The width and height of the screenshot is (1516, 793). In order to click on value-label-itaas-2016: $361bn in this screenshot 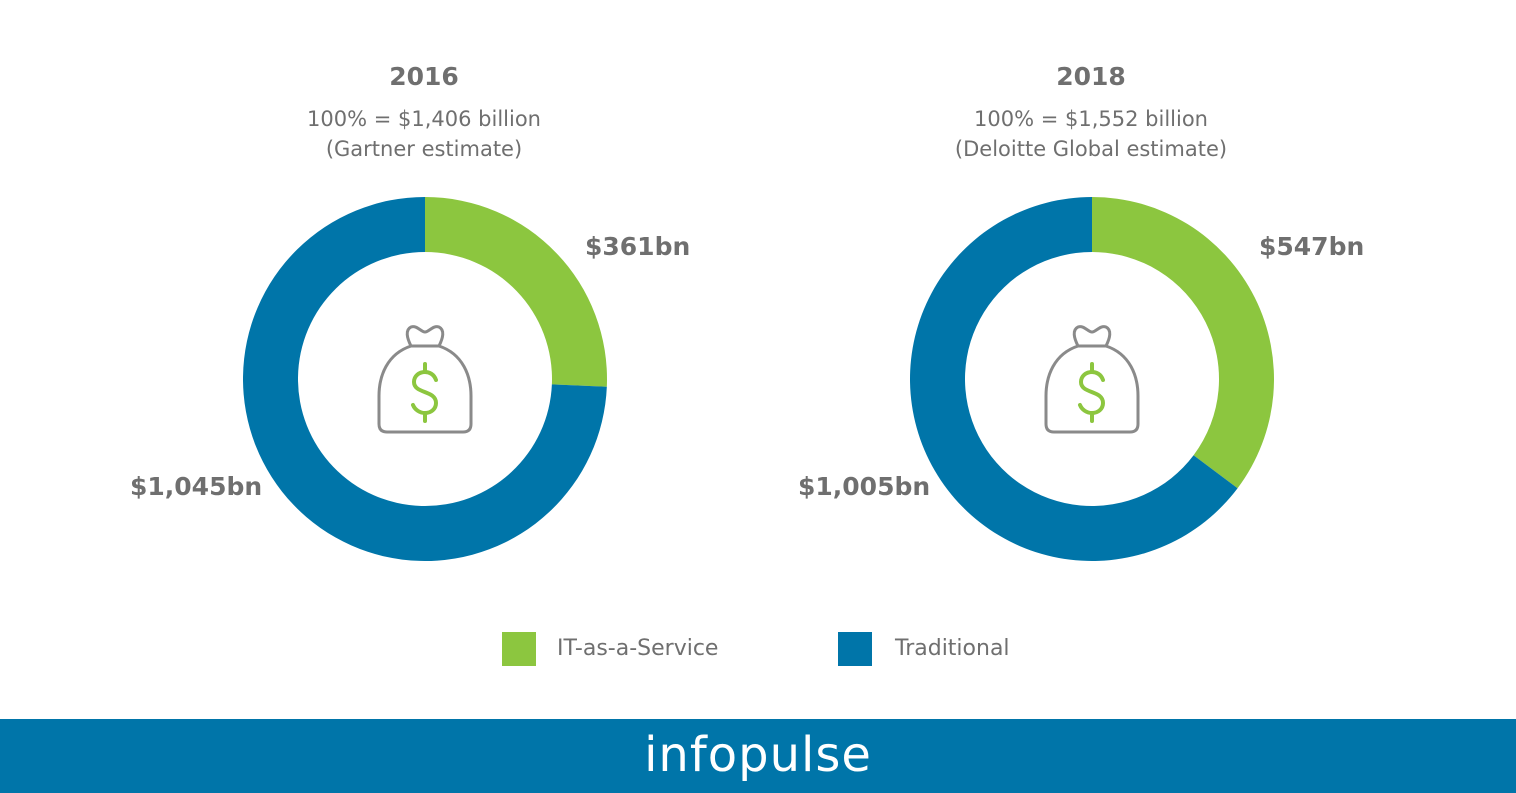, I will do `click(638, 246)`.